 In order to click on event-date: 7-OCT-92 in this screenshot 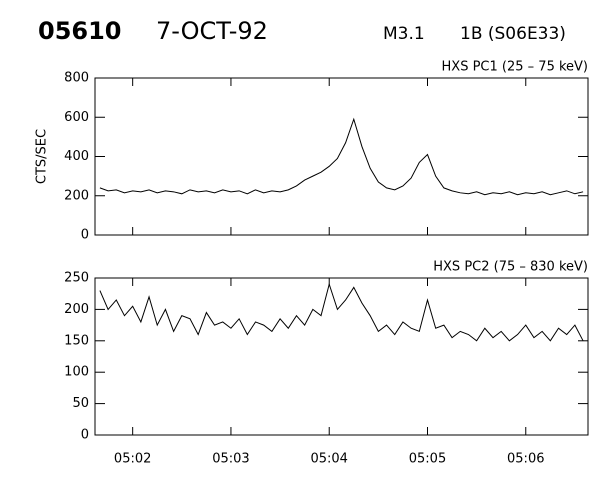, I will do `click(212, 31)`.